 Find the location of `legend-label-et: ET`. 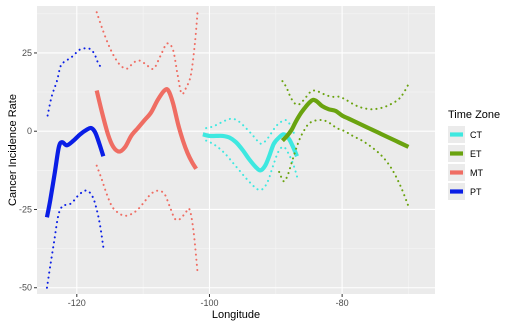

legend-label-et: ET is located at coordinates (476, 154).